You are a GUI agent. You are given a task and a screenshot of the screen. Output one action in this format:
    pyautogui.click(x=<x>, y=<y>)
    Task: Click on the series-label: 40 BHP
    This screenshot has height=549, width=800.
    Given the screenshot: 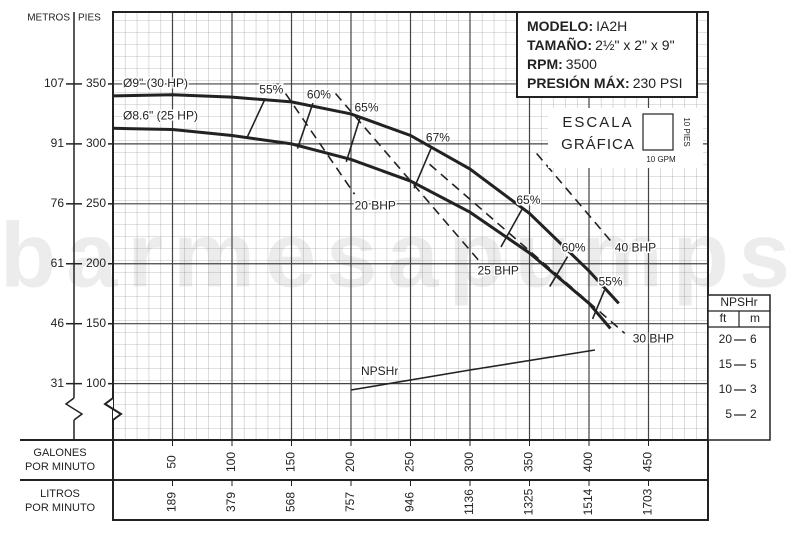 What is the action you would take?
    pyautogui.click(x=635, y=248)
    